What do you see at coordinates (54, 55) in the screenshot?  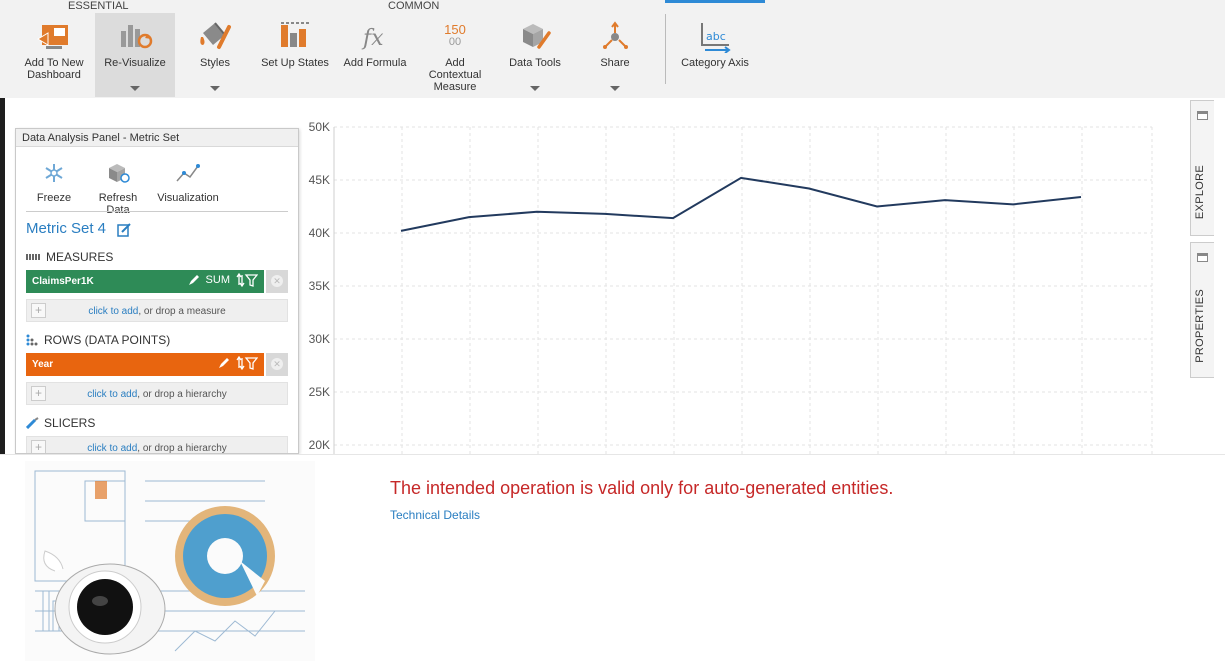 I see `add-to-new-dashboard-button: Add To New Dashboard` at bounding box center [54, 55].